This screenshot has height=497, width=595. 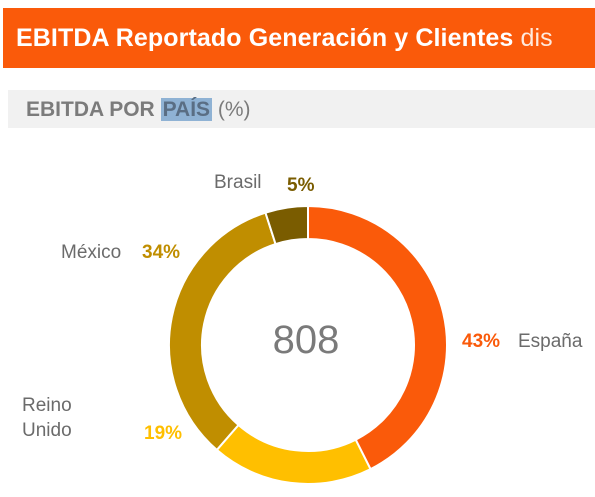 I want to click on label-reino-unido-line1: Reino, so click(x=47, y=405).